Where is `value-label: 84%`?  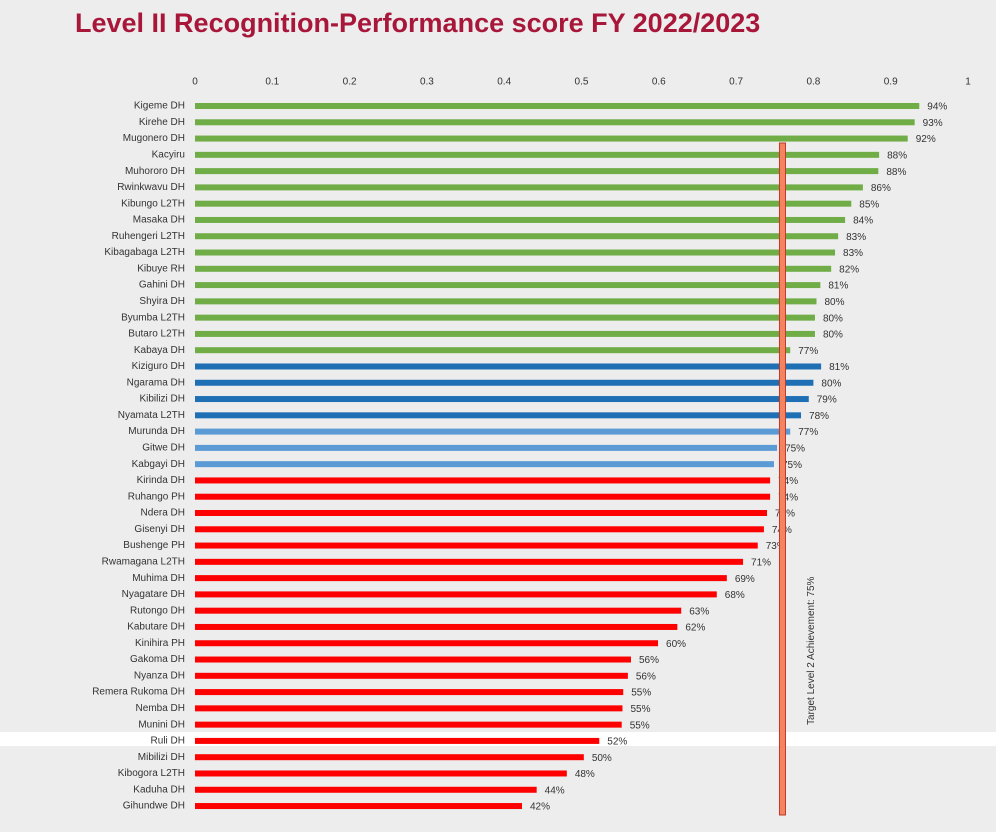
value-label: 84% is located at coordinates (863, 221).